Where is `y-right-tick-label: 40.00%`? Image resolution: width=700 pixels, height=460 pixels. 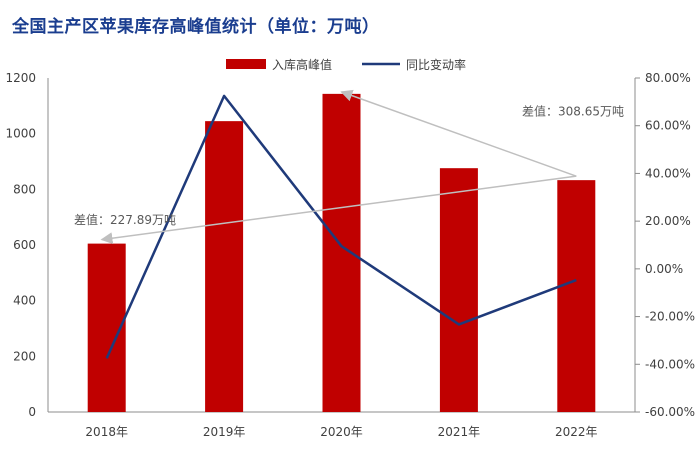
y-right-tick-label: 40.00% is located at coordinates (668, 173).